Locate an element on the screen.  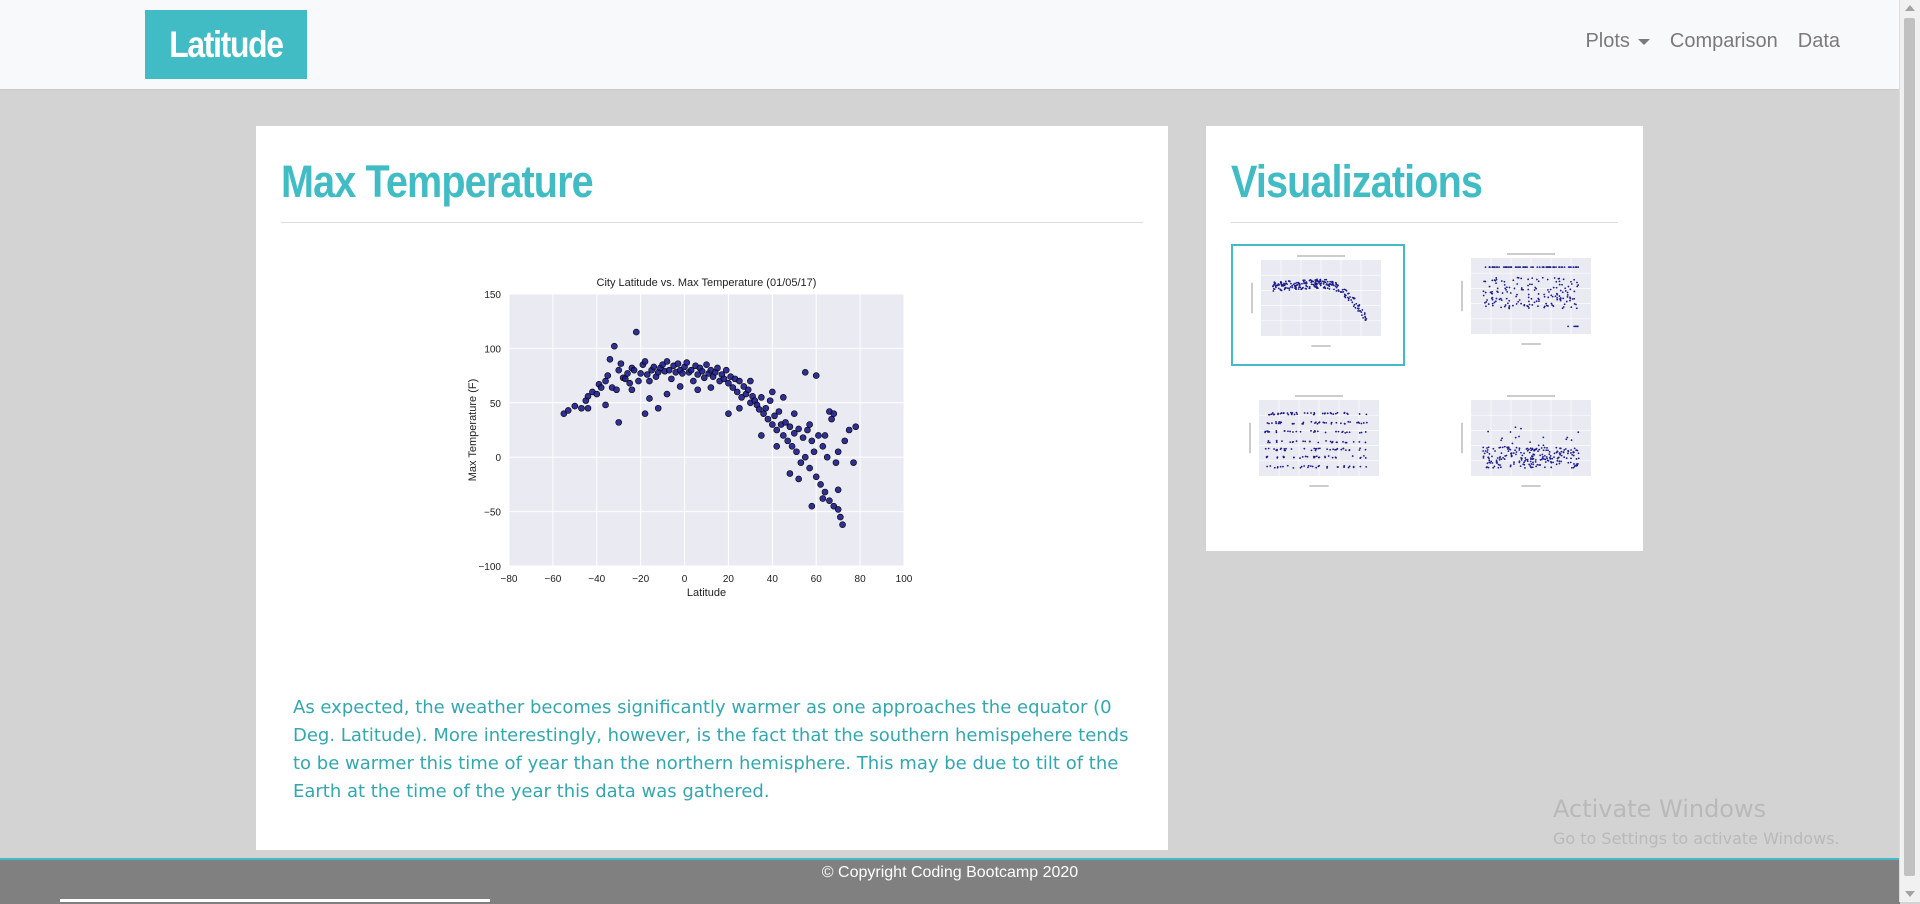
scroll-up-icon is located at coordinates (1910, 8).